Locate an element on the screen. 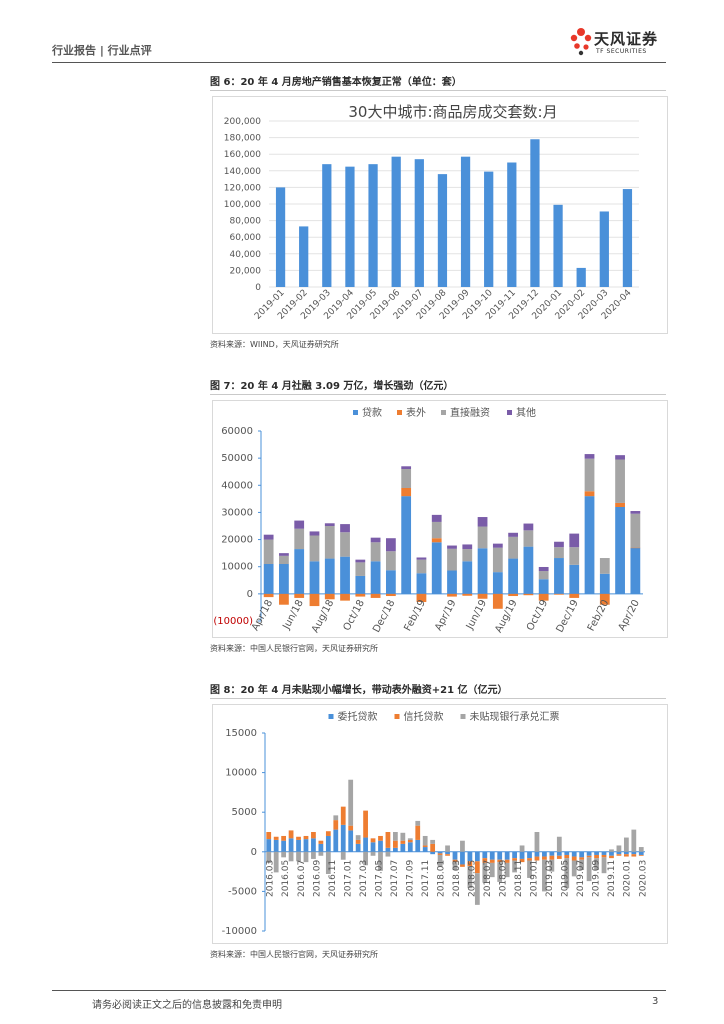  header-section: 行业报告 | 行业点评 is located at coordinates (102, 50).